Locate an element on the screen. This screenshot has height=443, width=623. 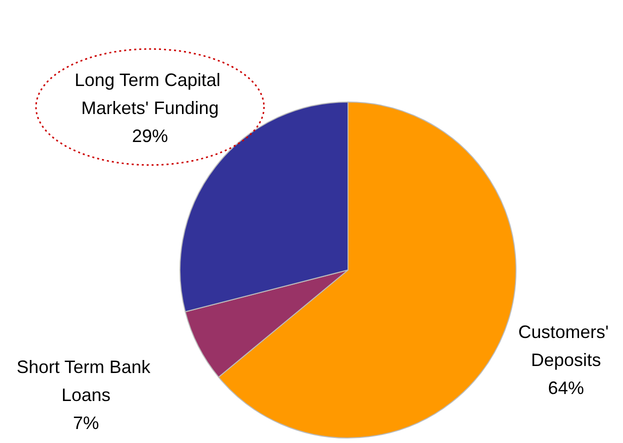
data-label: 7% is located at coordinates (86, 423).